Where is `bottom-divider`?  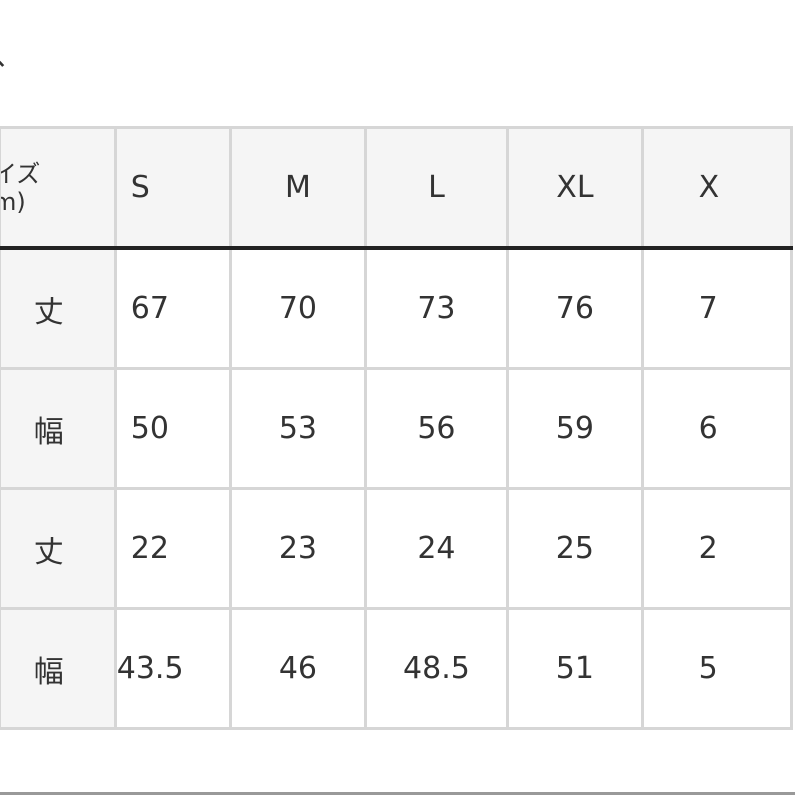
bottom-divider is located at coordinates (397, 793).